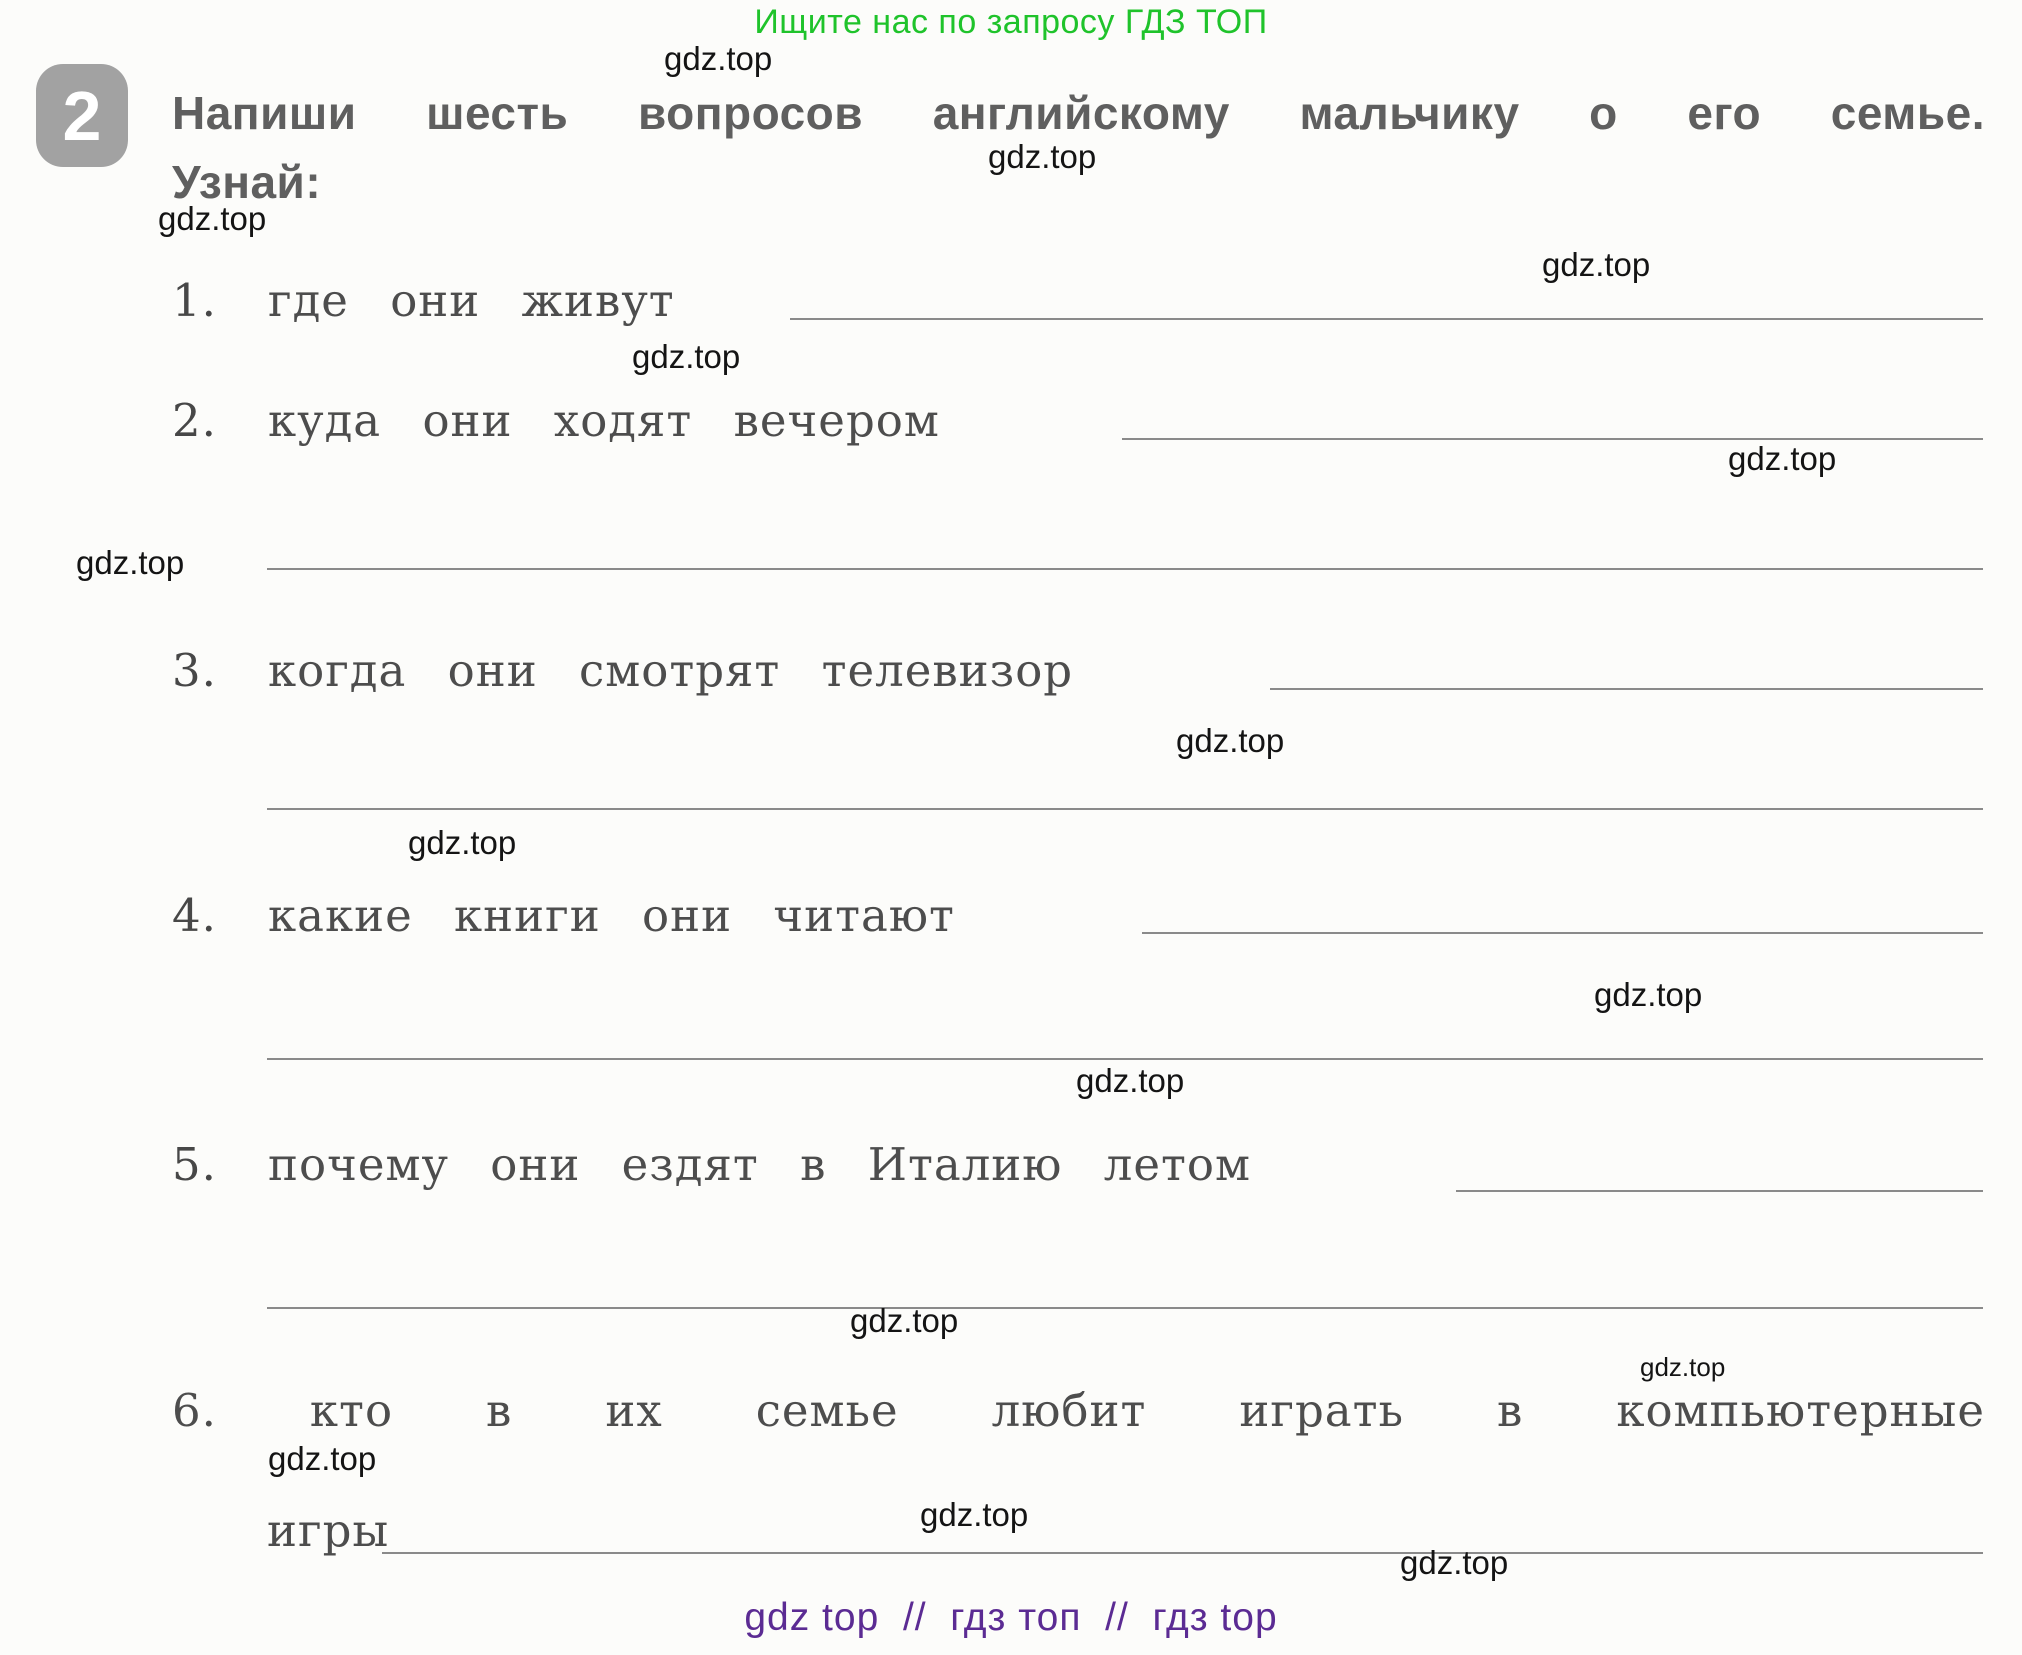 Image resolution: width=2022 pixels, height=1655 pixels. Describe the element at coordinates (1125, 1308) in the screenshot. I see `answer-line-5-continuation` at that location.